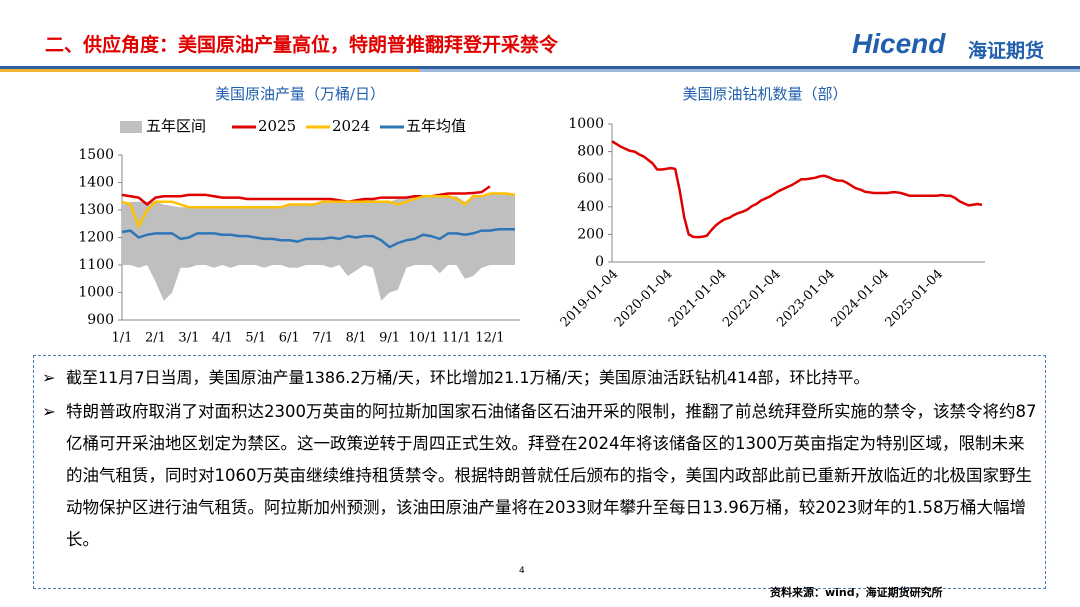 The height and width of the screenshot is (607, 1080). I want to click on x-tick-label: 1/1, so click(122, 338).